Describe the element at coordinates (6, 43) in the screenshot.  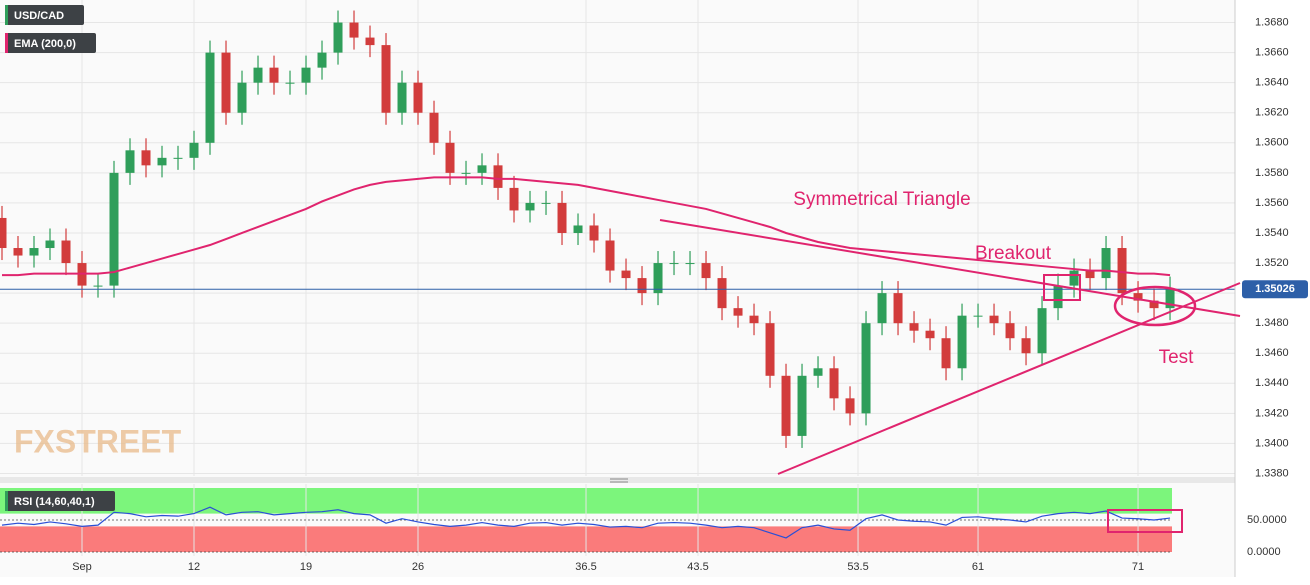
I see `ema-label-stripe` at that location.